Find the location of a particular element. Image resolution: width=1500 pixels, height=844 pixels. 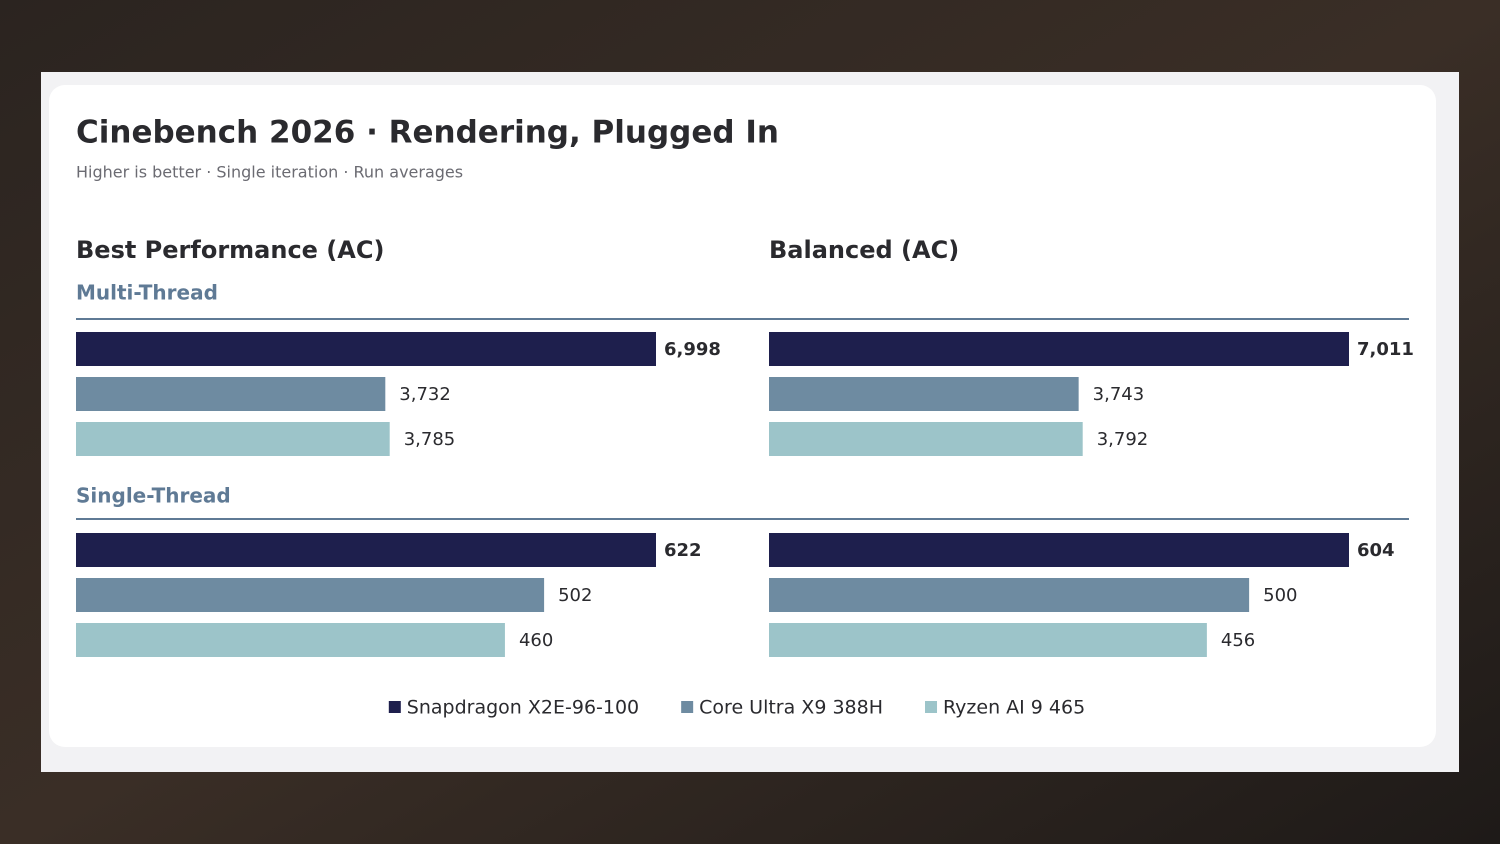

value-label: 604 is located at coordinates (1376, 550).